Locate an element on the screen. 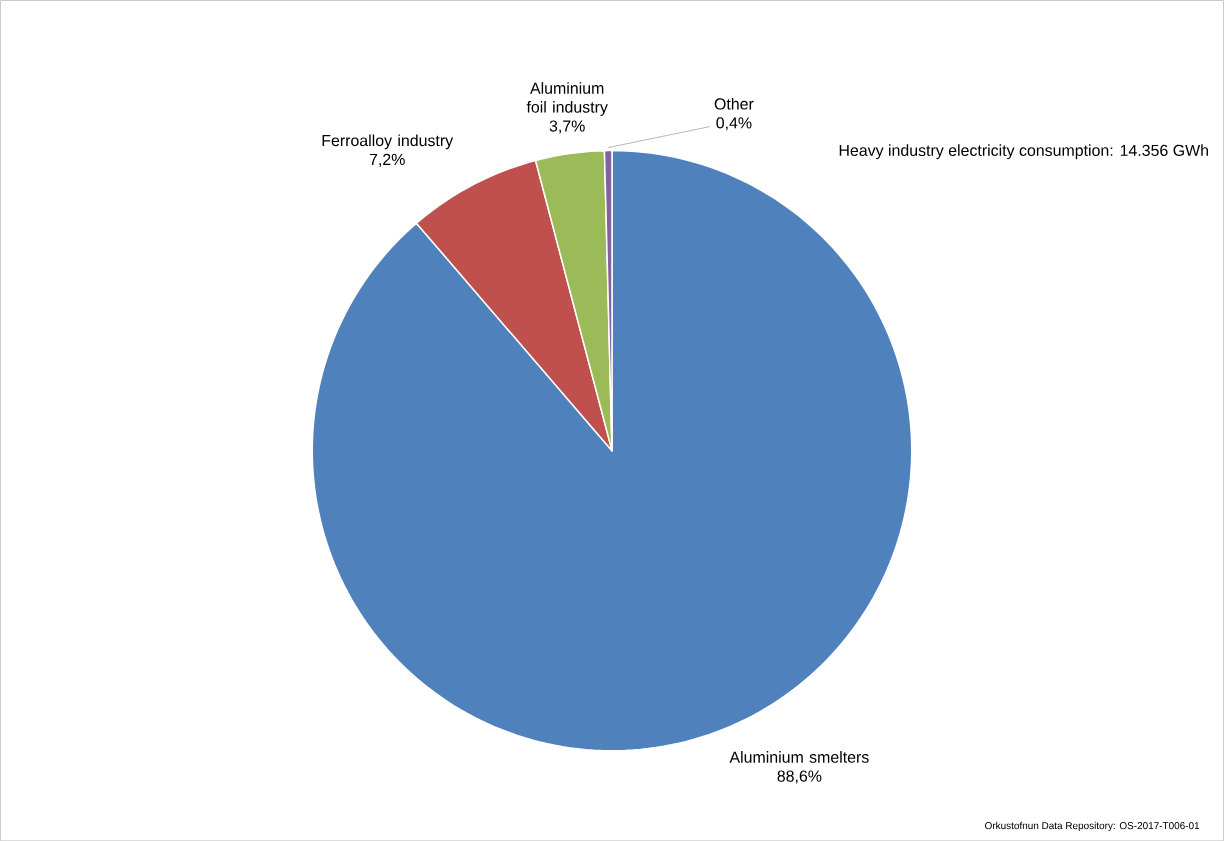 The height and width of the screenshot is (841, 1224). text: Heavy industry electricity consumption: 14.356 GWh is located at coordinates (1023, 152).